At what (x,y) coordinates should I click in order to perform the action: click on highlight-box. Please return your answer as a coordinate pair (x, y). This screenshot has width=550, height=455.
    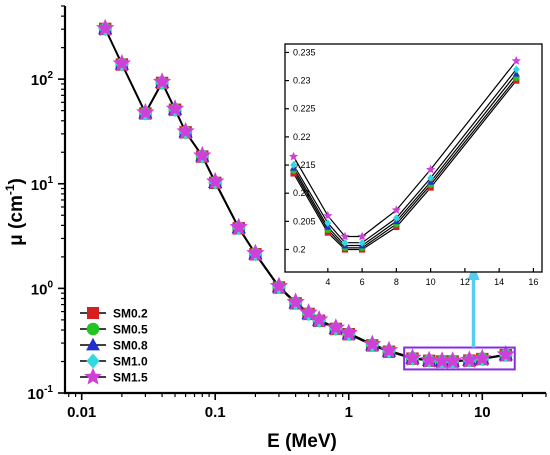
    Looking at the image, I should click on (459, 358).